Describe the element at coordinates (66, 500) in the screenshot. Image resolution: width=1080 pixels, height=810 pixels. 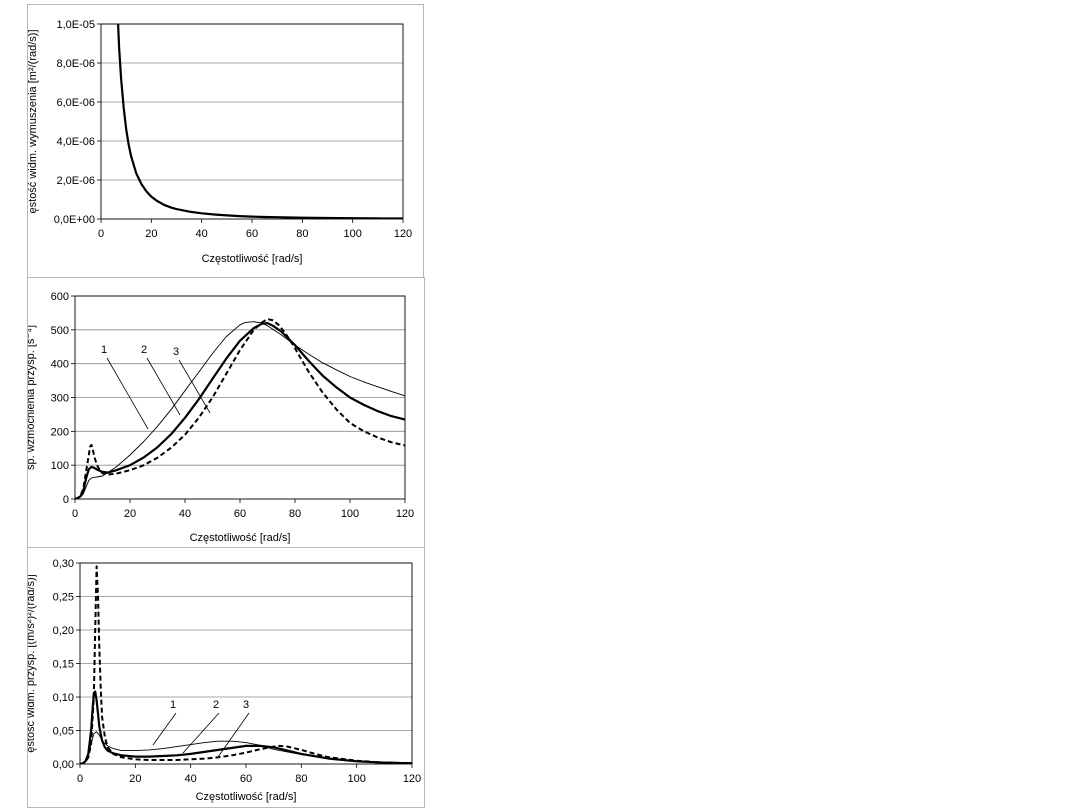
I see `y-tick-label: 0` at that location.